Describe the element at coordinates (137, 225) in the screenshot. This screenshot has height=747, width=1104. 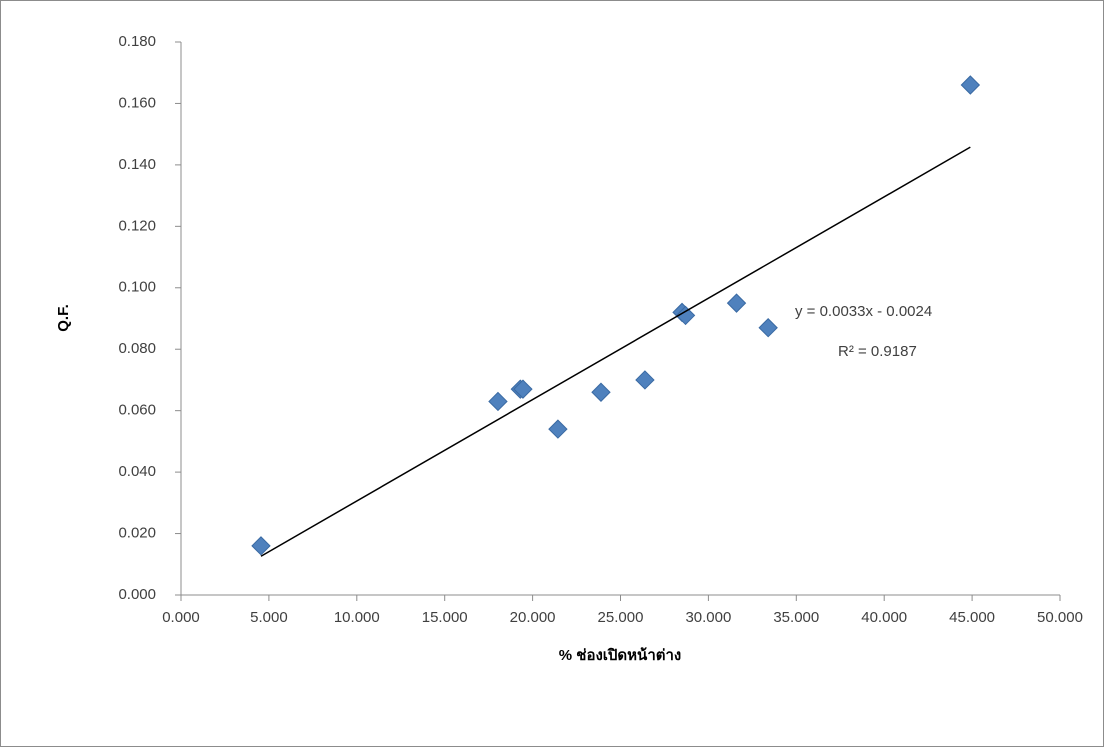
I see `y-tick-label: 0.120` at that location.